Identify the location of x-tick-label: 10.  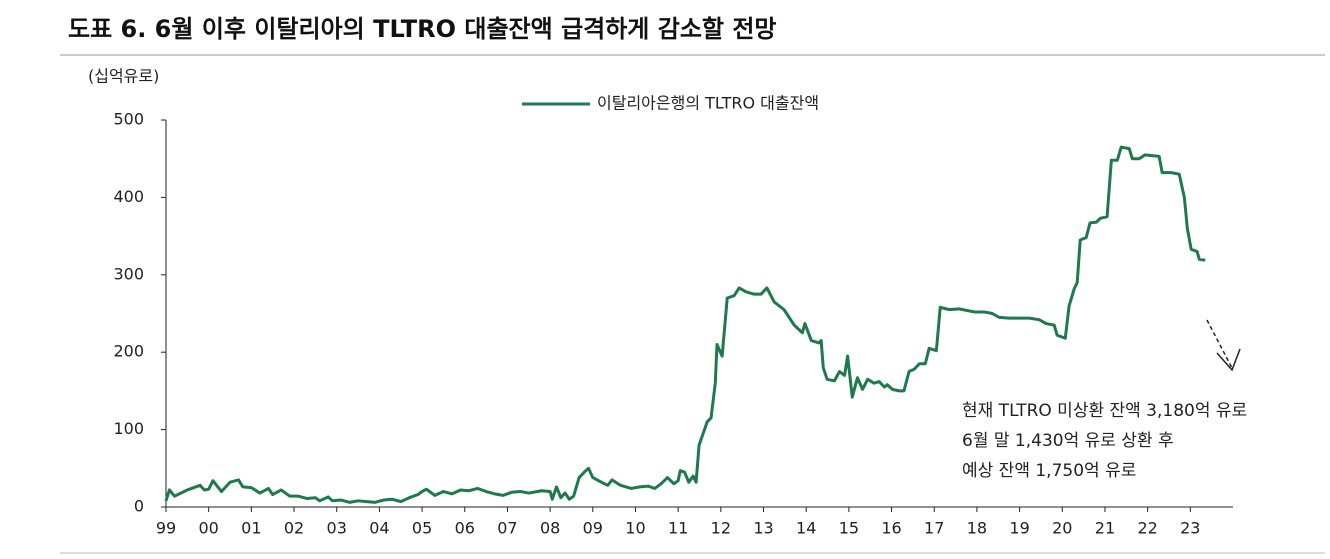
(635, 528).